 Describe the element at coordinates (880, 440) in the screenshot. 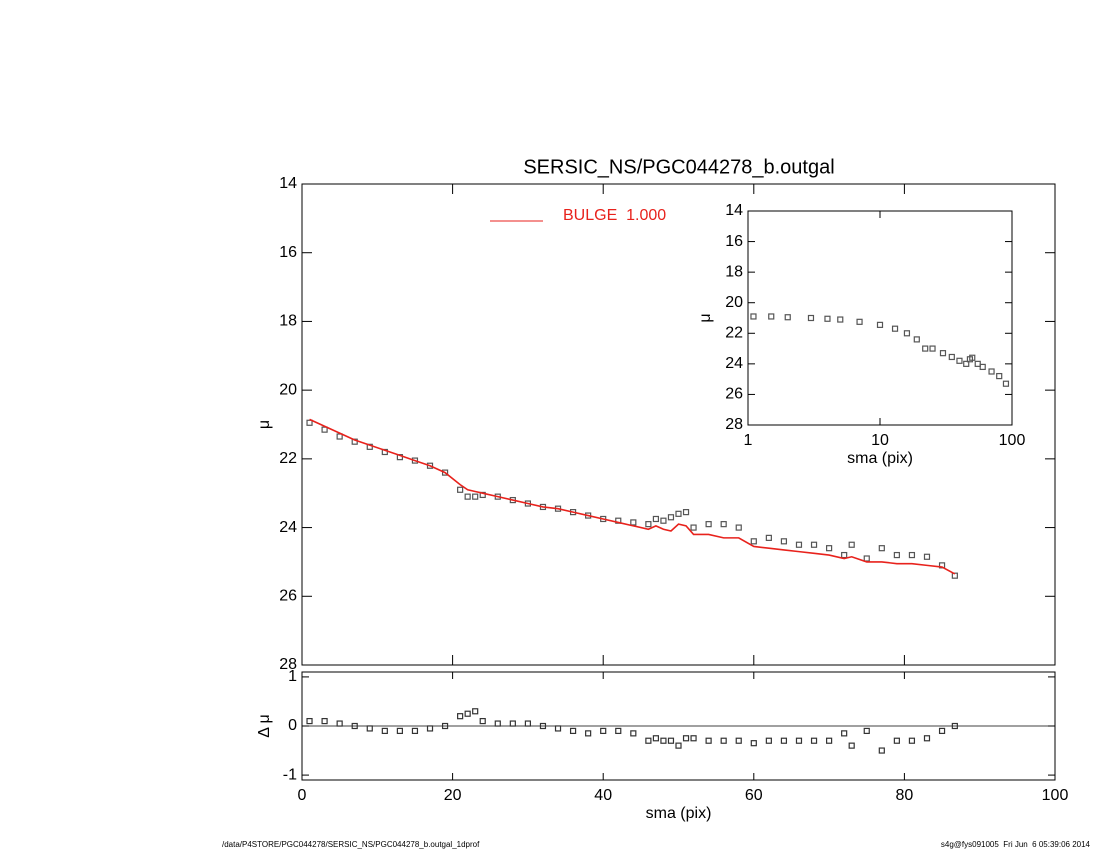

I see `x-tick-label: 10` at that location.